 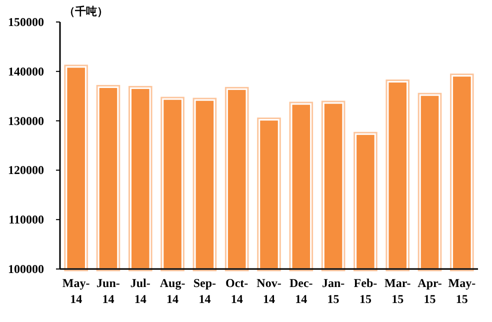 What do you see at coordinates (108, 291) in the screenshot?
I see `x-tick-label: Jun-14` at bounding box center [108, 291].